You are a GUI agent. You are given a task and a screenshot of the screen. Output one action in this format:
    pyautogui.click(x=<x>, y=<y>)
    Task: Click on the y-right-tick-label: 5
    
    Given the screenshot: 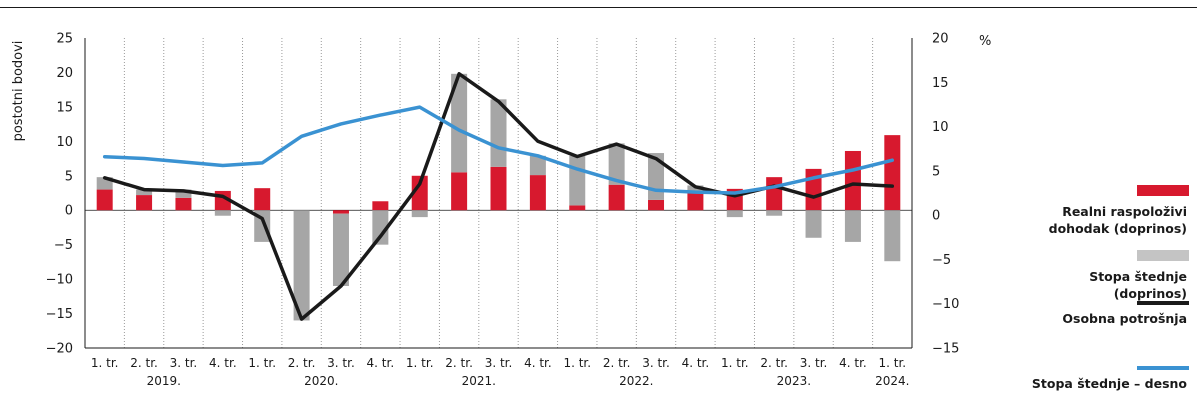 What is the action you would take?
    pyautogui.click(x=936, y=171)
    